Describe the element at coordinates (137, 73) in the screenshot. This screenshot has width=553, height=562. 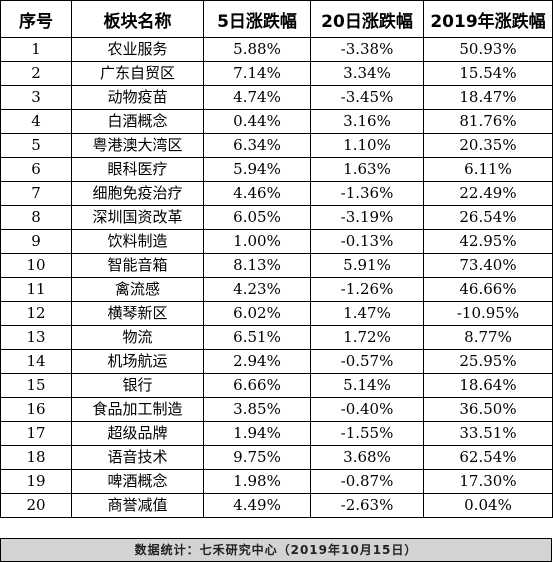
I see `sector-name-cell: 广东自贸区` at that location.